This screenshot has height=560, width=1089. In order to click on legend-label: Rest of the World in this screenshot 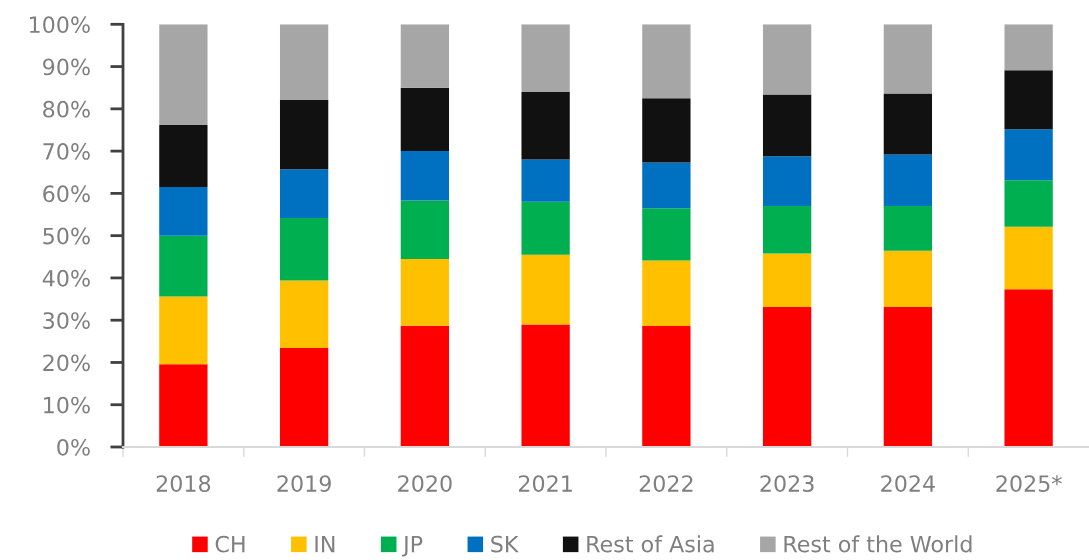, I will do `click(878, 544)`.